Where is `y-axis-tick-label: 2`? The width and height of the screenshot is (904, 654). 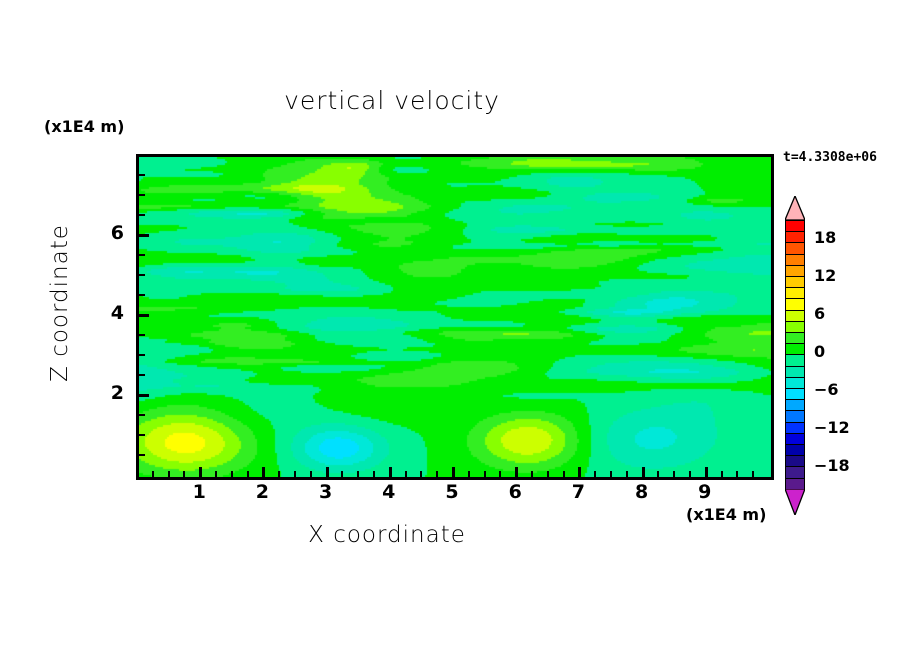
y-axis-tick-label: 2 is located at coordinates (117, 393).